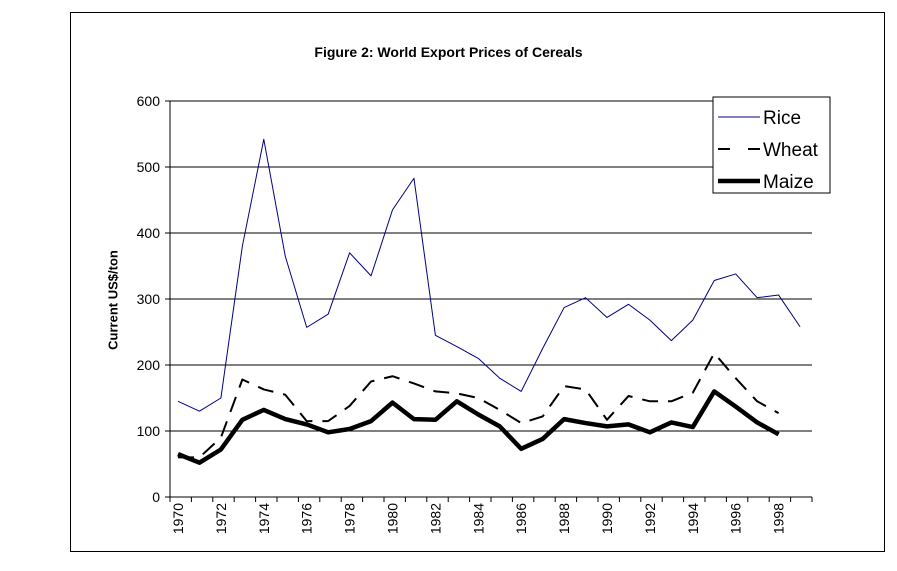  What do you see at coordinates (607, 518) in the screenshot?
I see `x-tick-label: 1990` at bounding box center [607, 518].